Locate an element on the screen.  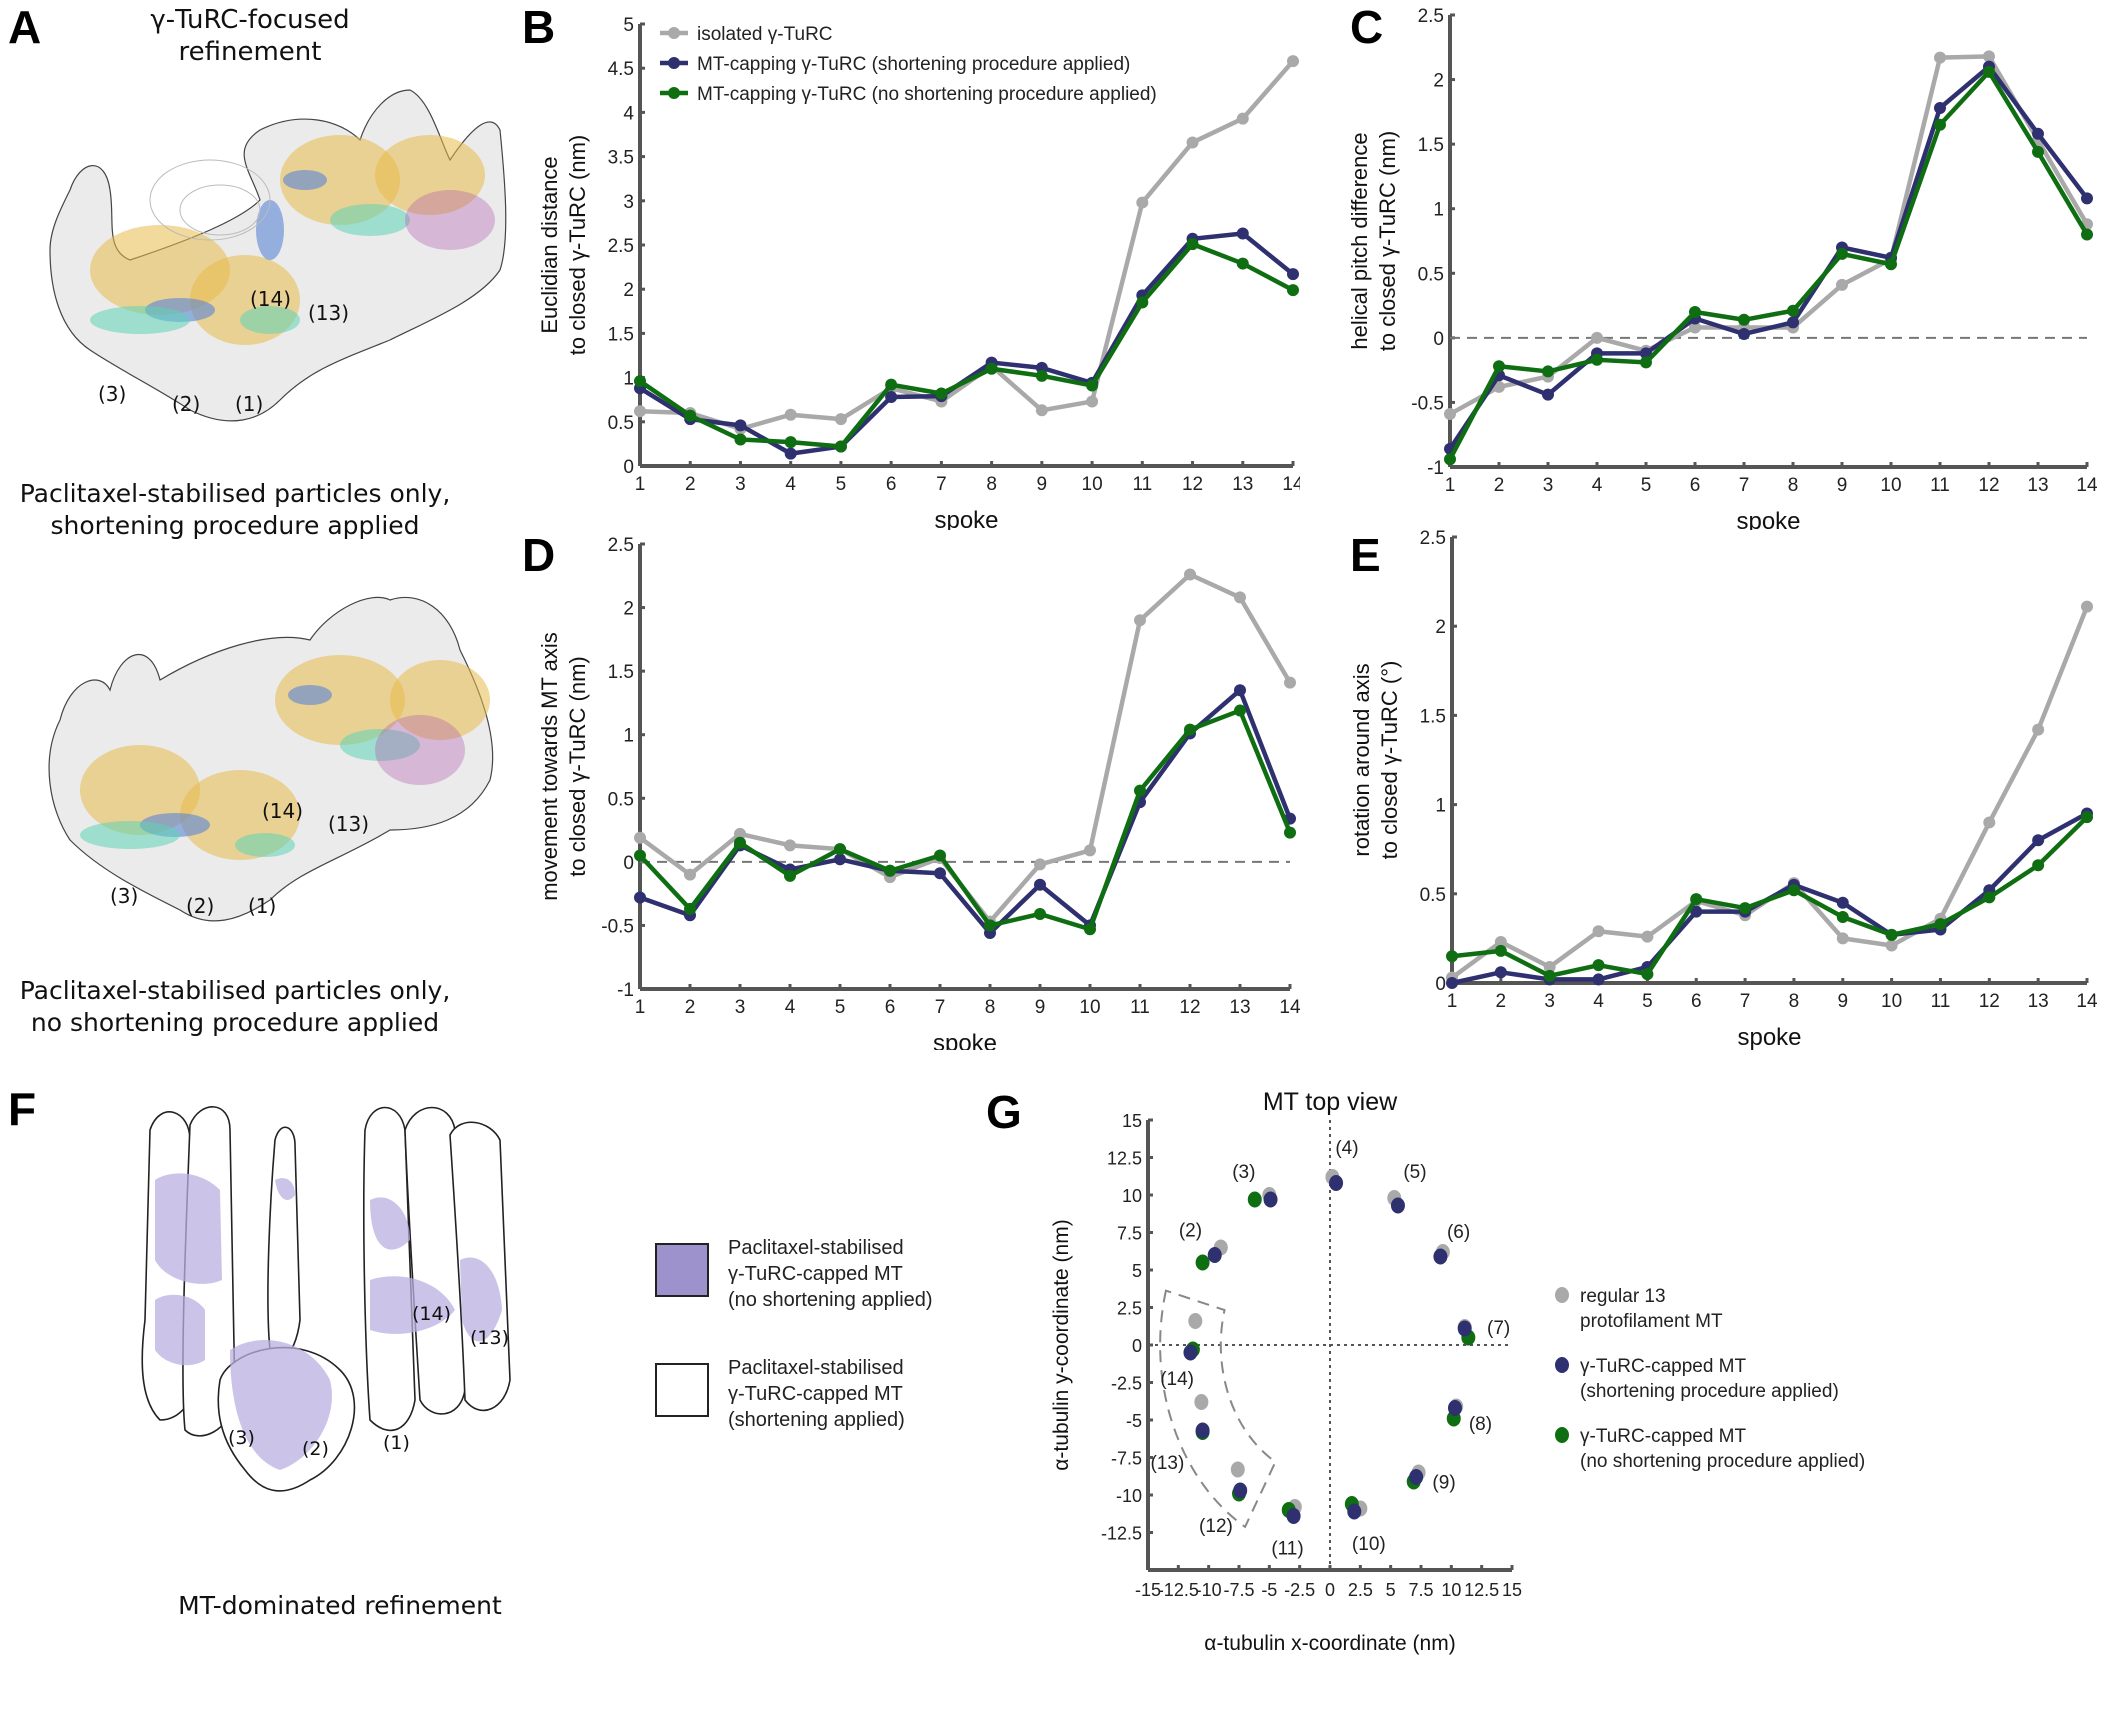
legend-line: Paclitaxel-stabilised is located at coordinates (816, 1248).